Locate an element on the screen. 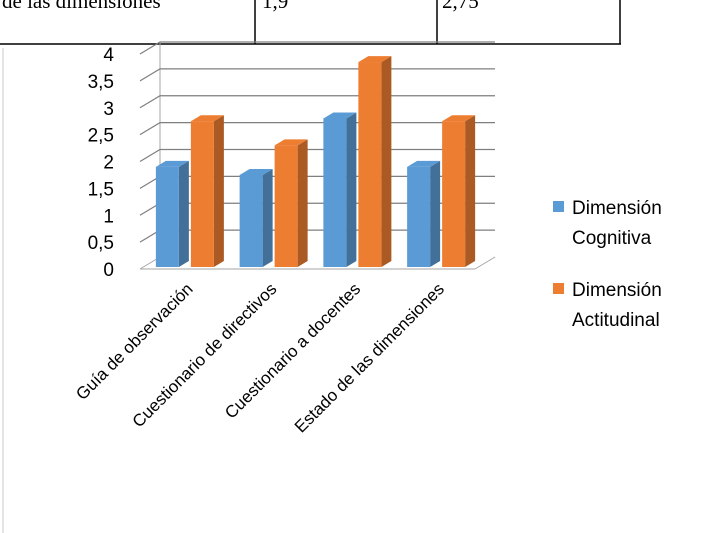 This screenshot has width=707, height=533. x-tick-label: Cuestionario a docentes is located at coordinates (292, 350).